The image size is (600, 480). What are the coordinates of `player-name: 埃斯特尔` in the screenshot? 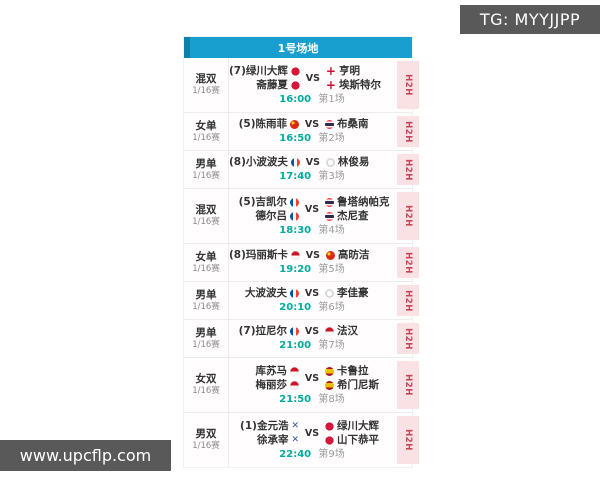 It's located at (359, 84).